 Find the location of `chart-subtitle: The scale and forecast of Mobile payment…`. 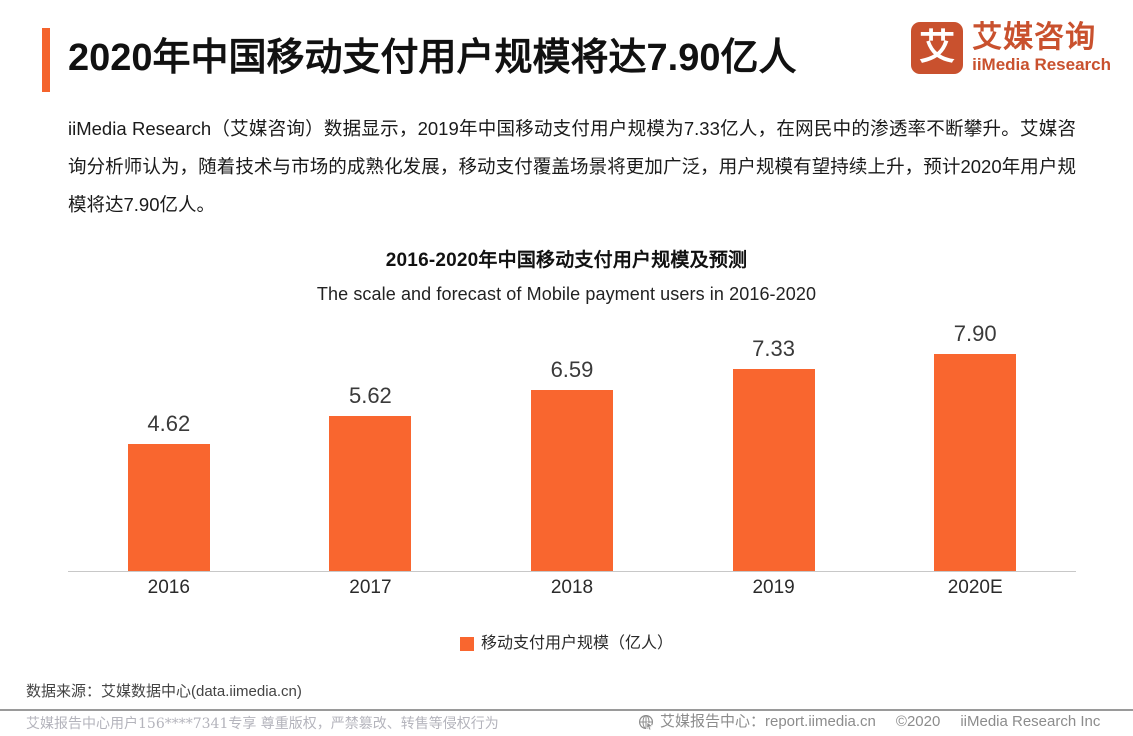

chart-subtitle: The scale and forecast of Mobile payment… is located at coordinates (566, 294).